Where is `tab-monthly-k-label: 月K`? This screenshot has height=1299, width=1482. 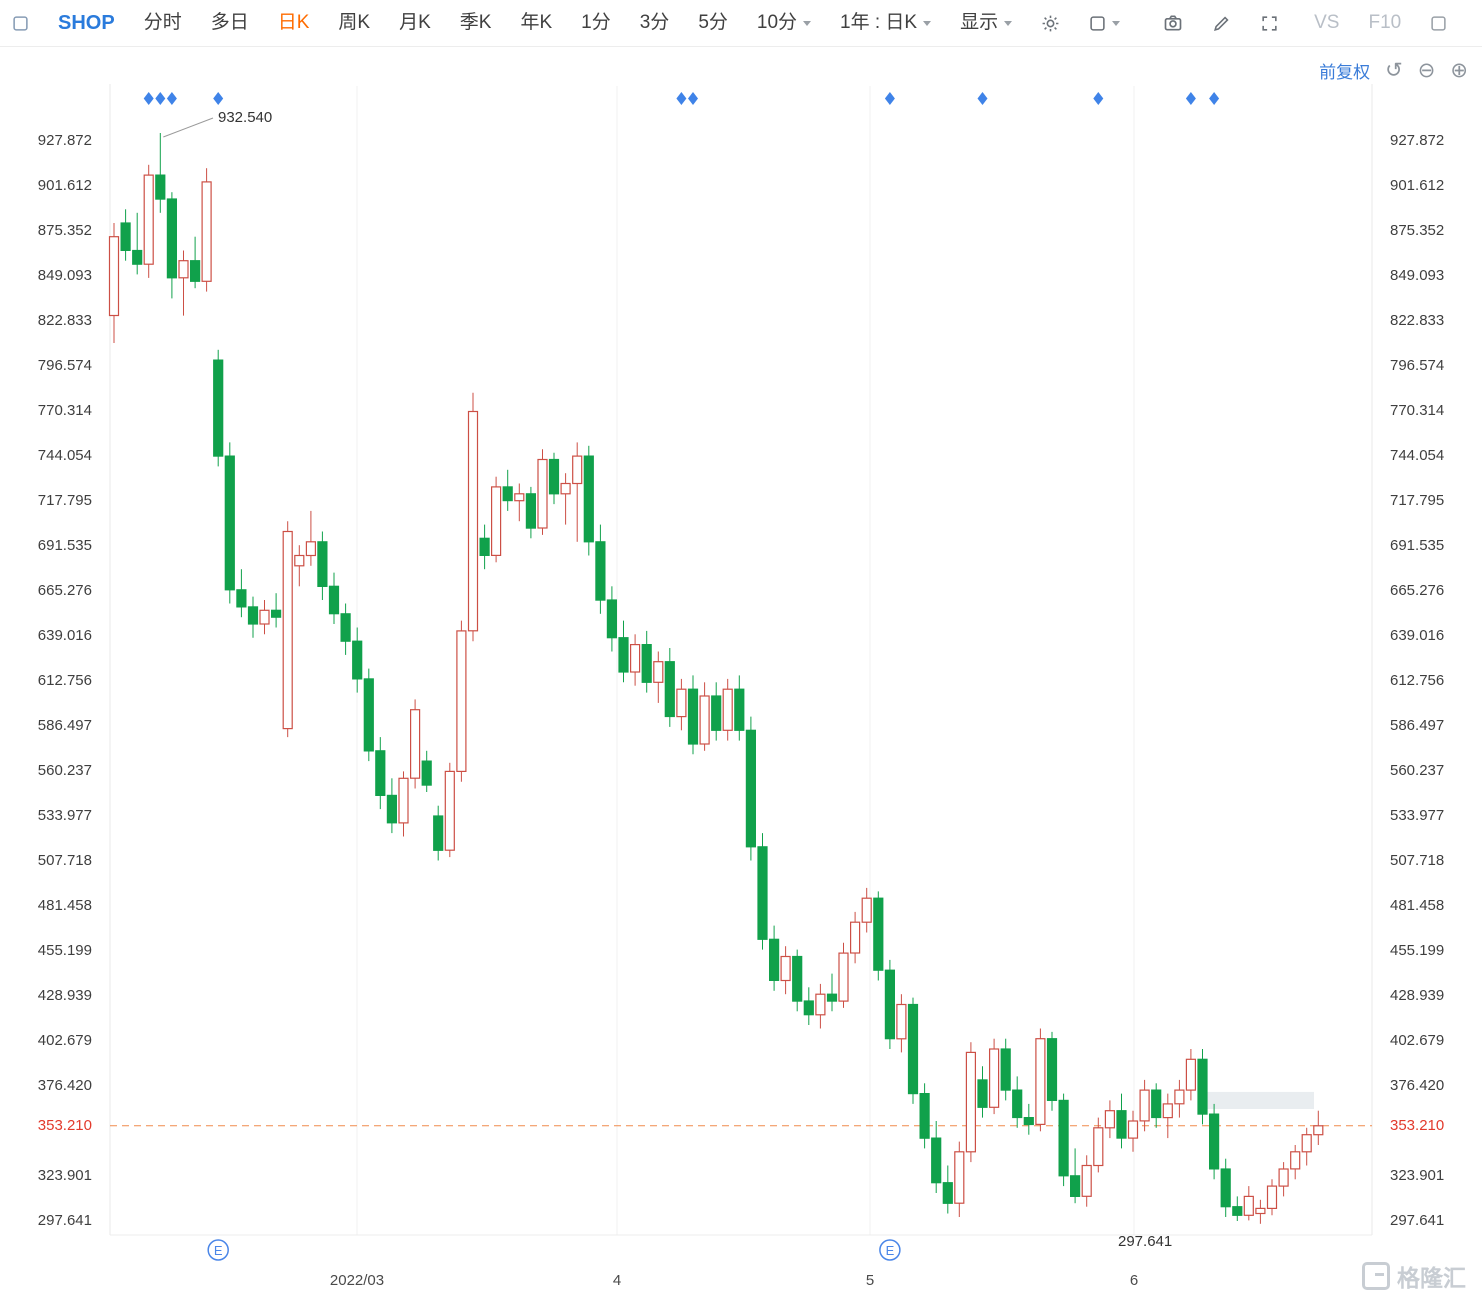 tab-monthly-k-label: 月K is located at coordinates (415, 22).